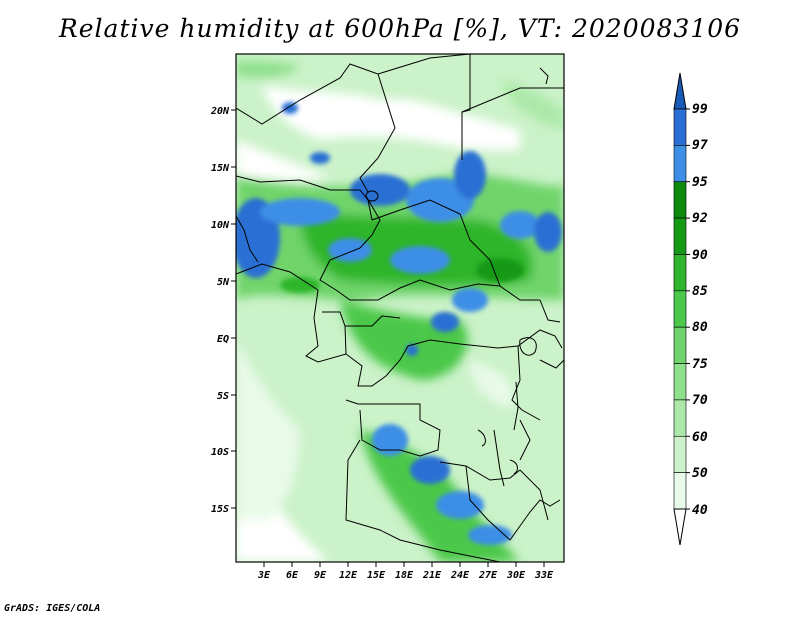  What do you see at coordinates (680, 527) in the screenshot?
I see `colorbar-arrow-bottom` at bounding box center [680, 527].